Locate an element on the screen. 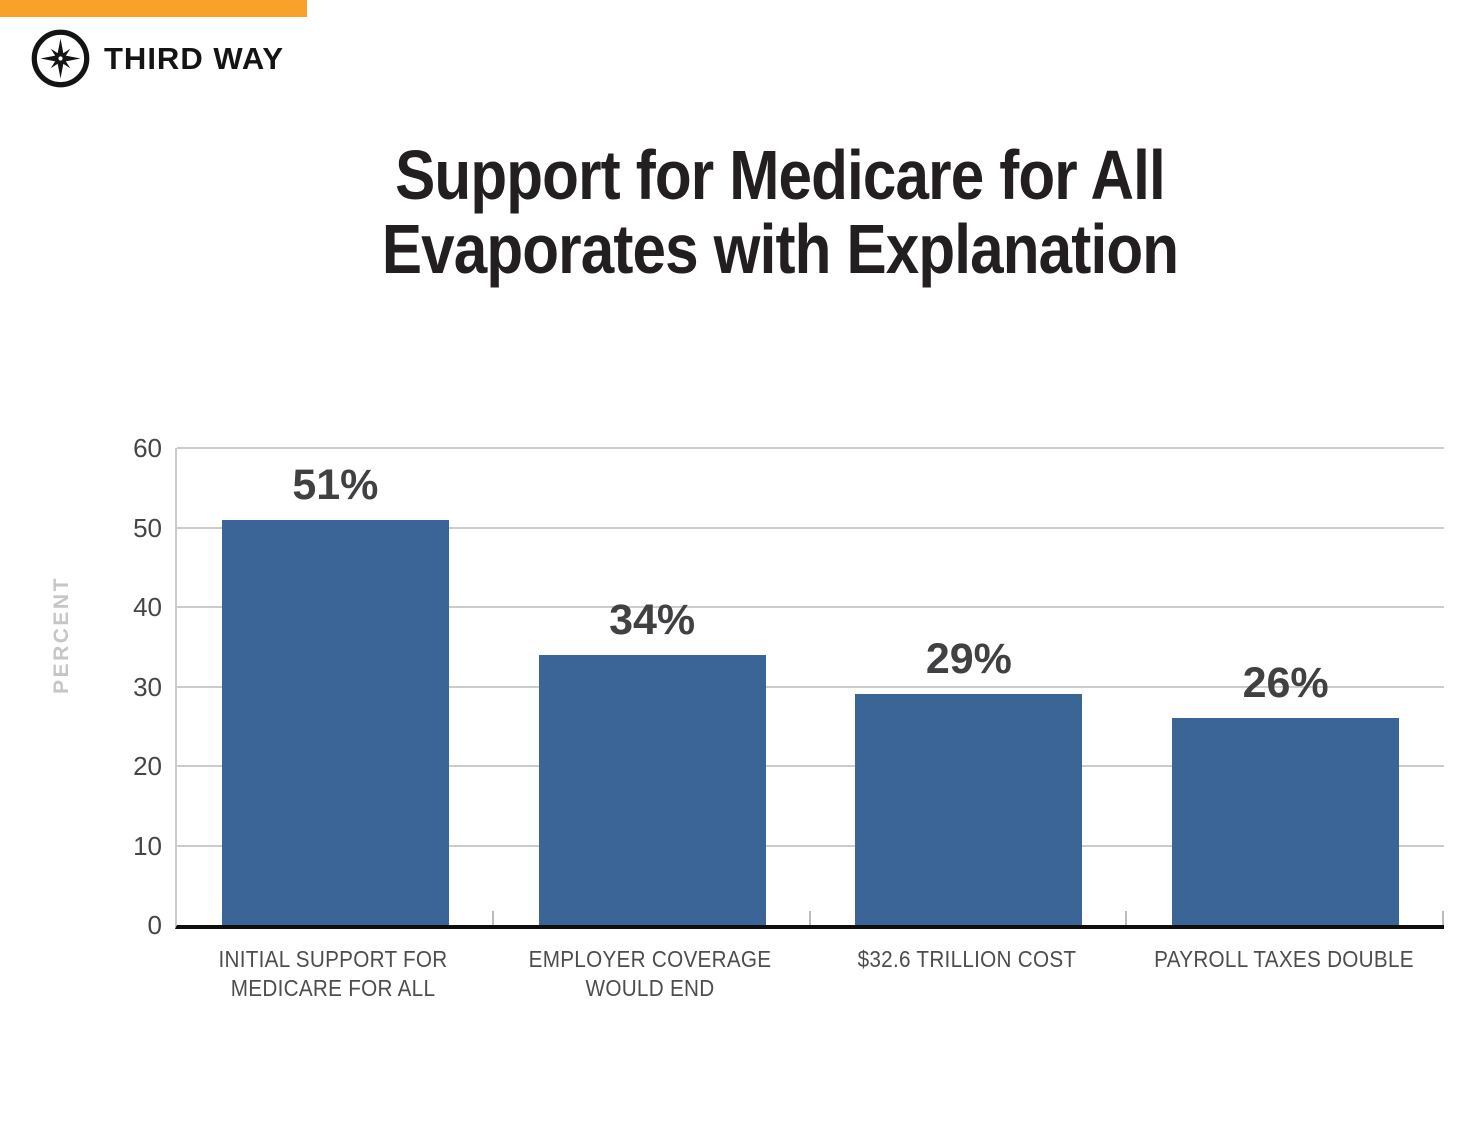  y-axis-tick-label: 10 is located at coordinates (147, 845).